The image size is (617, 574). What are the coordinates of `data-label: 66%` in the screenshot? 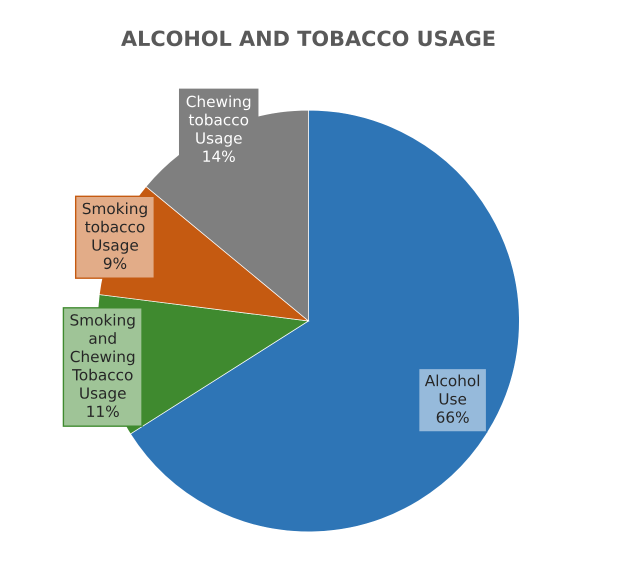 It's located at (452, 417).